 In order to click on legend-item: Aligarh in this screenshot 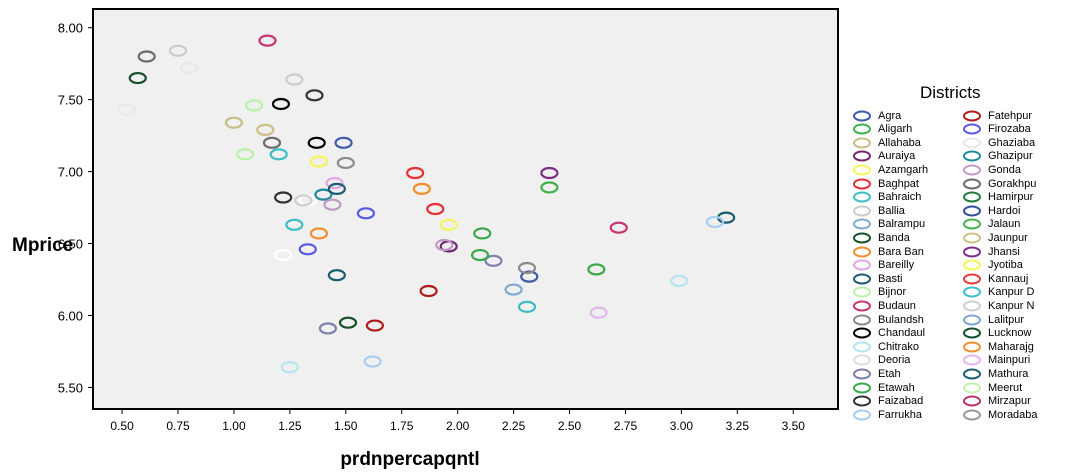, I will do `click(882, 129)`.